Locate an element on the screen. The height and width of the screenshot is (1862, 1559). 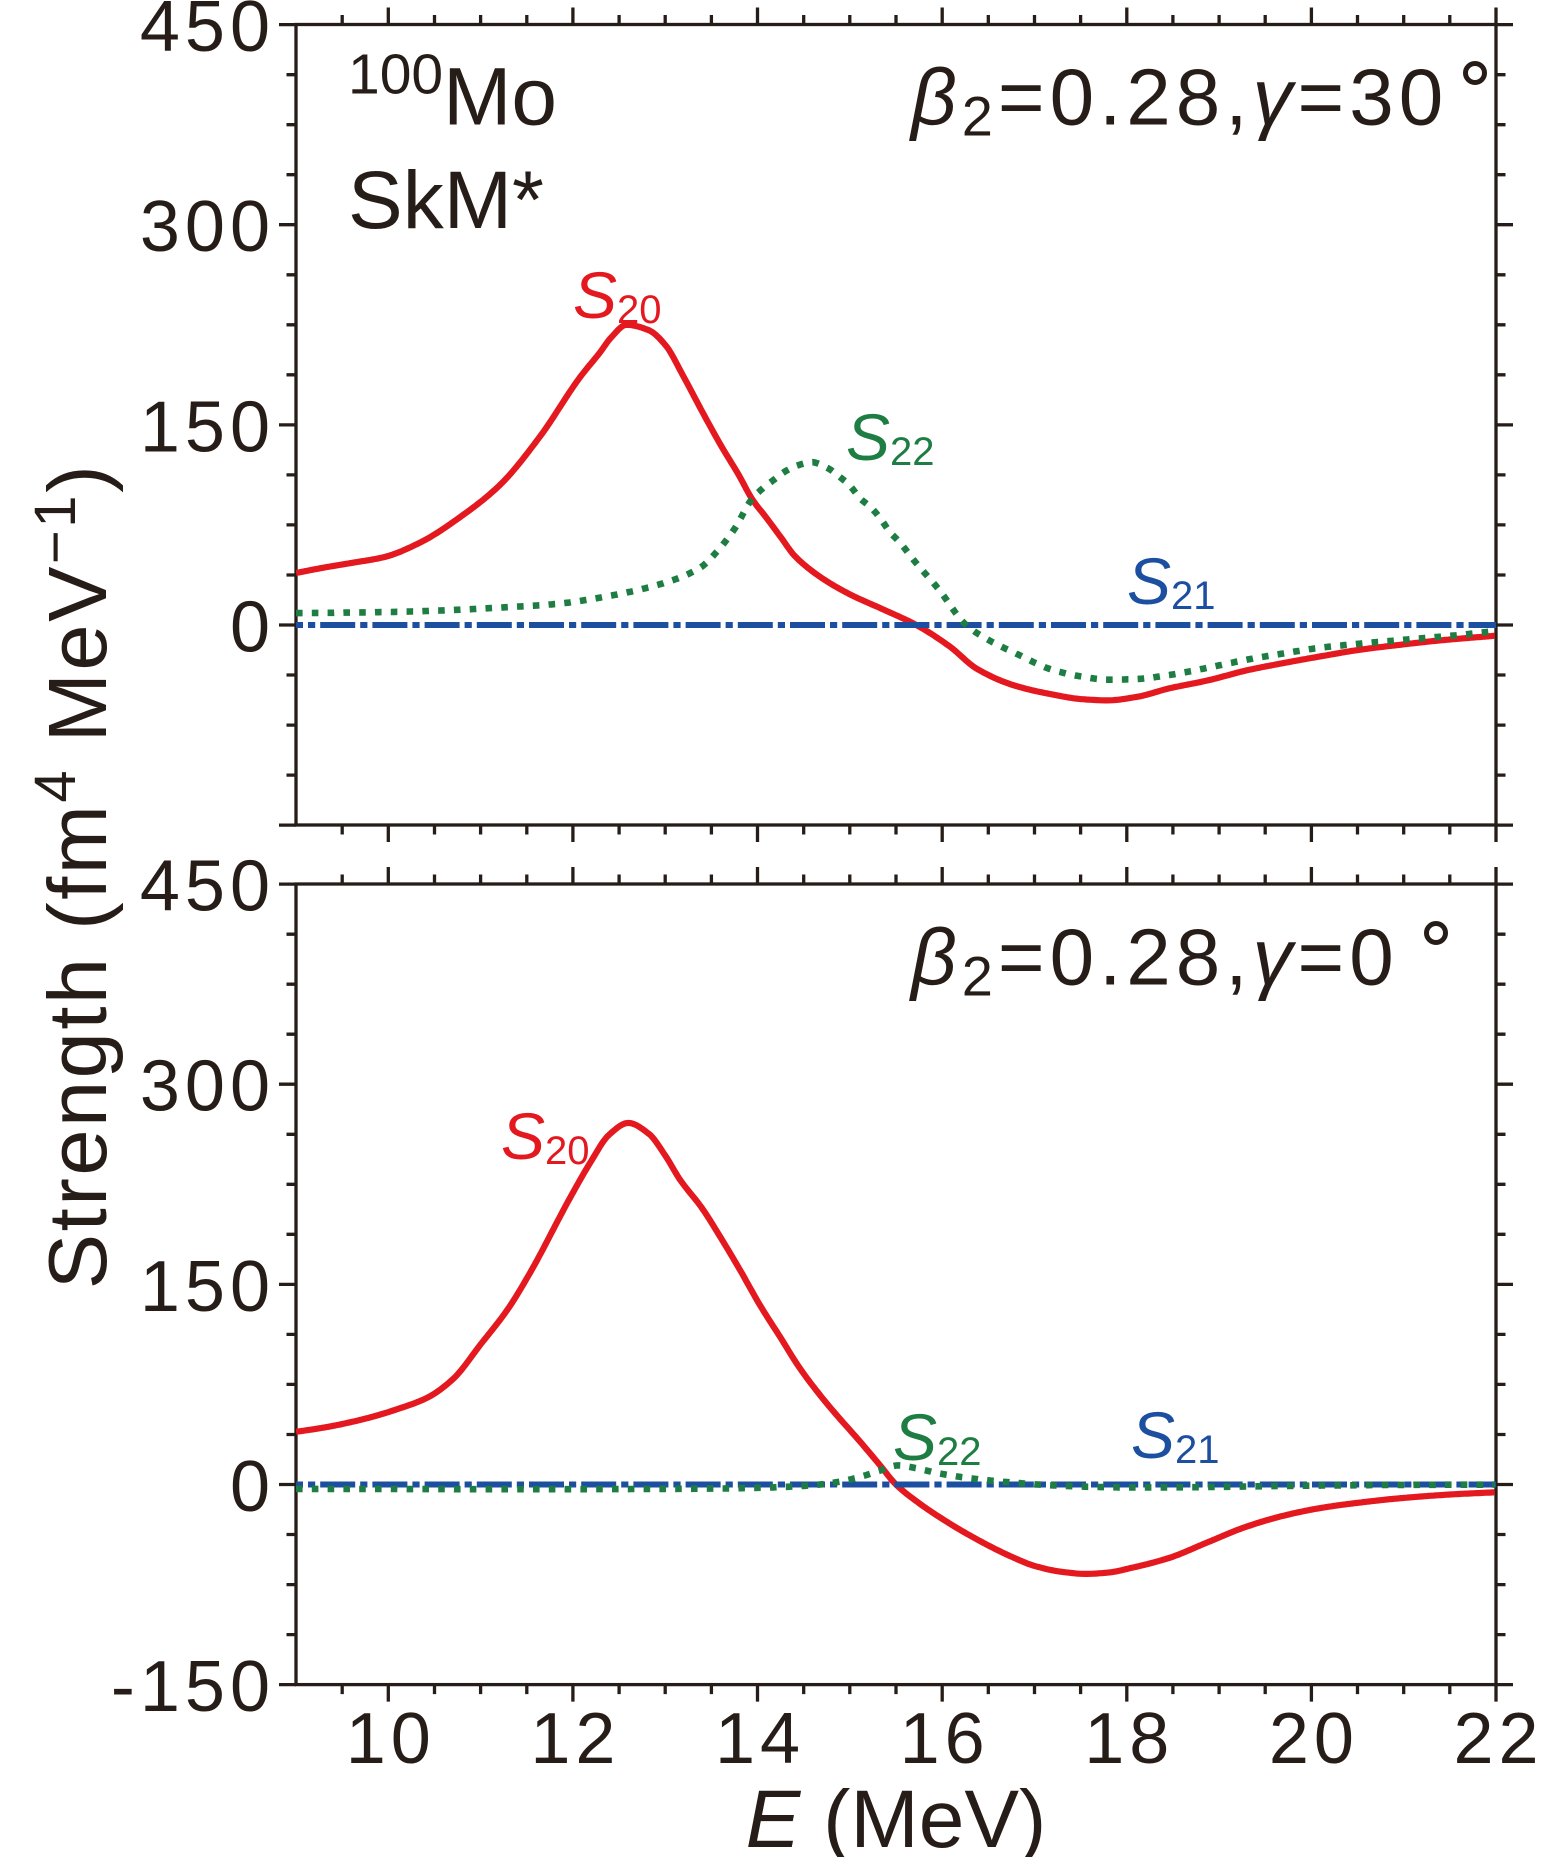
svg-text: 14 is located at coordinates (760, 1739).